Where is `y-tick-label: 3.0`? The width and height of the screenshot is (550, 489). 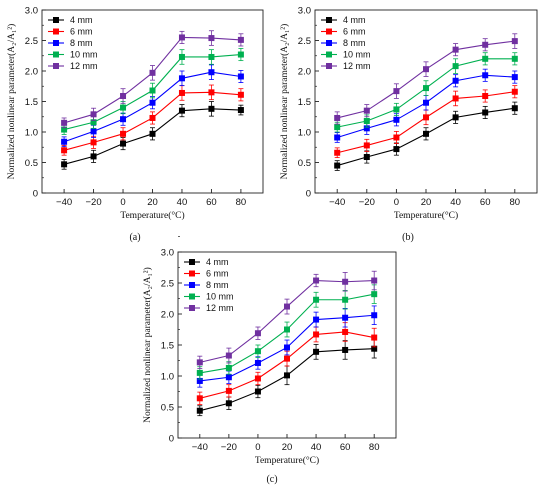 y-tick-label: 3.0 is located at coordinates (31, 10).